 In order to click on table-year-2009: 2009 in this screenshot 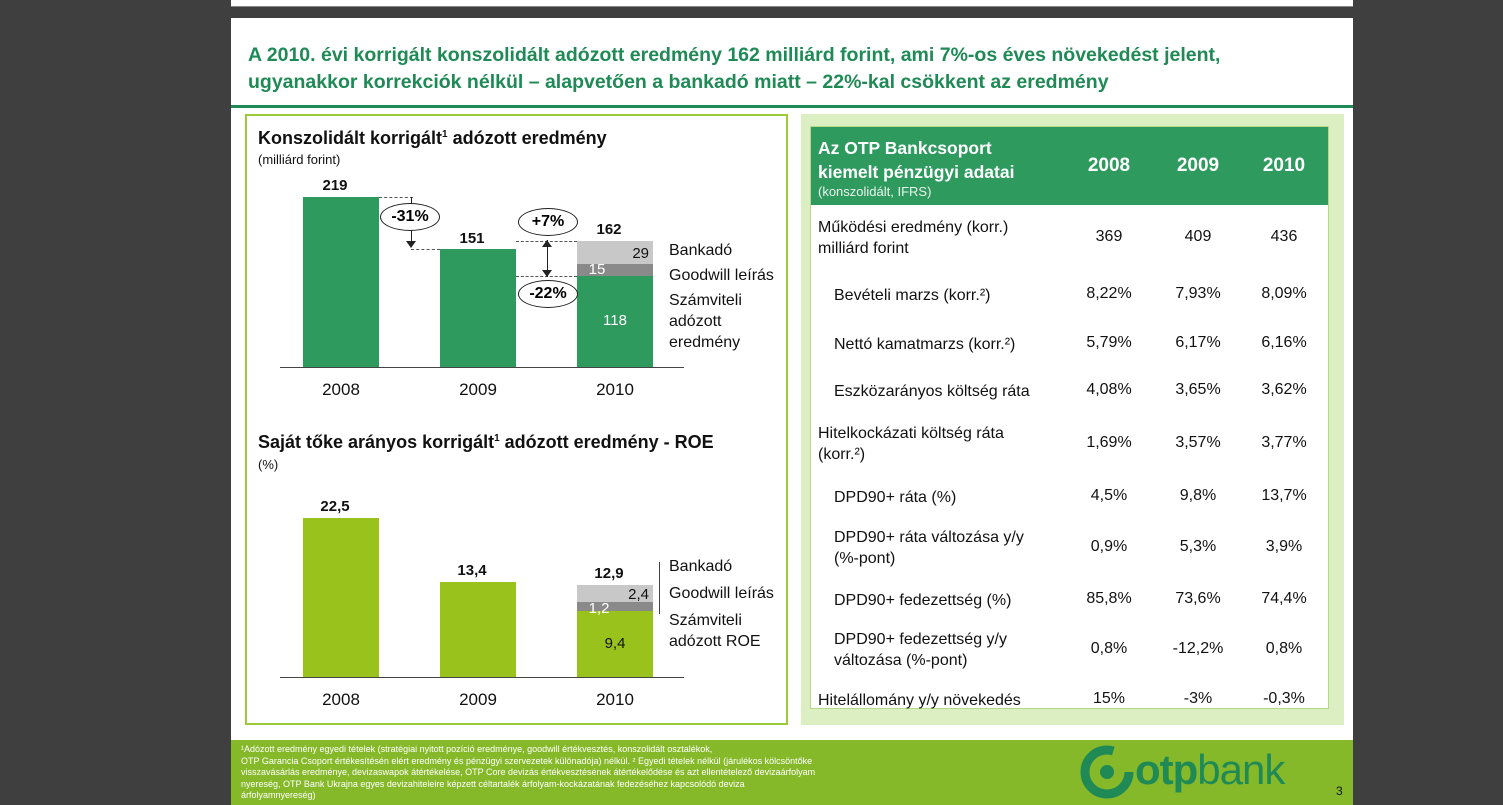, I will do `click(1198, 165)`.